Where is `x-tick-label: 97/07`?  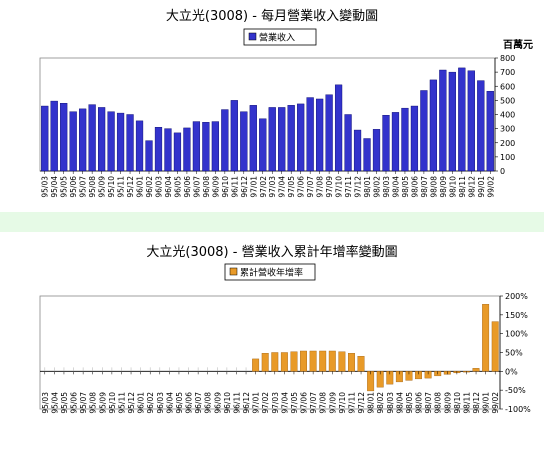 x-tick-label: 97/07 is located at coordinates (313, 403).